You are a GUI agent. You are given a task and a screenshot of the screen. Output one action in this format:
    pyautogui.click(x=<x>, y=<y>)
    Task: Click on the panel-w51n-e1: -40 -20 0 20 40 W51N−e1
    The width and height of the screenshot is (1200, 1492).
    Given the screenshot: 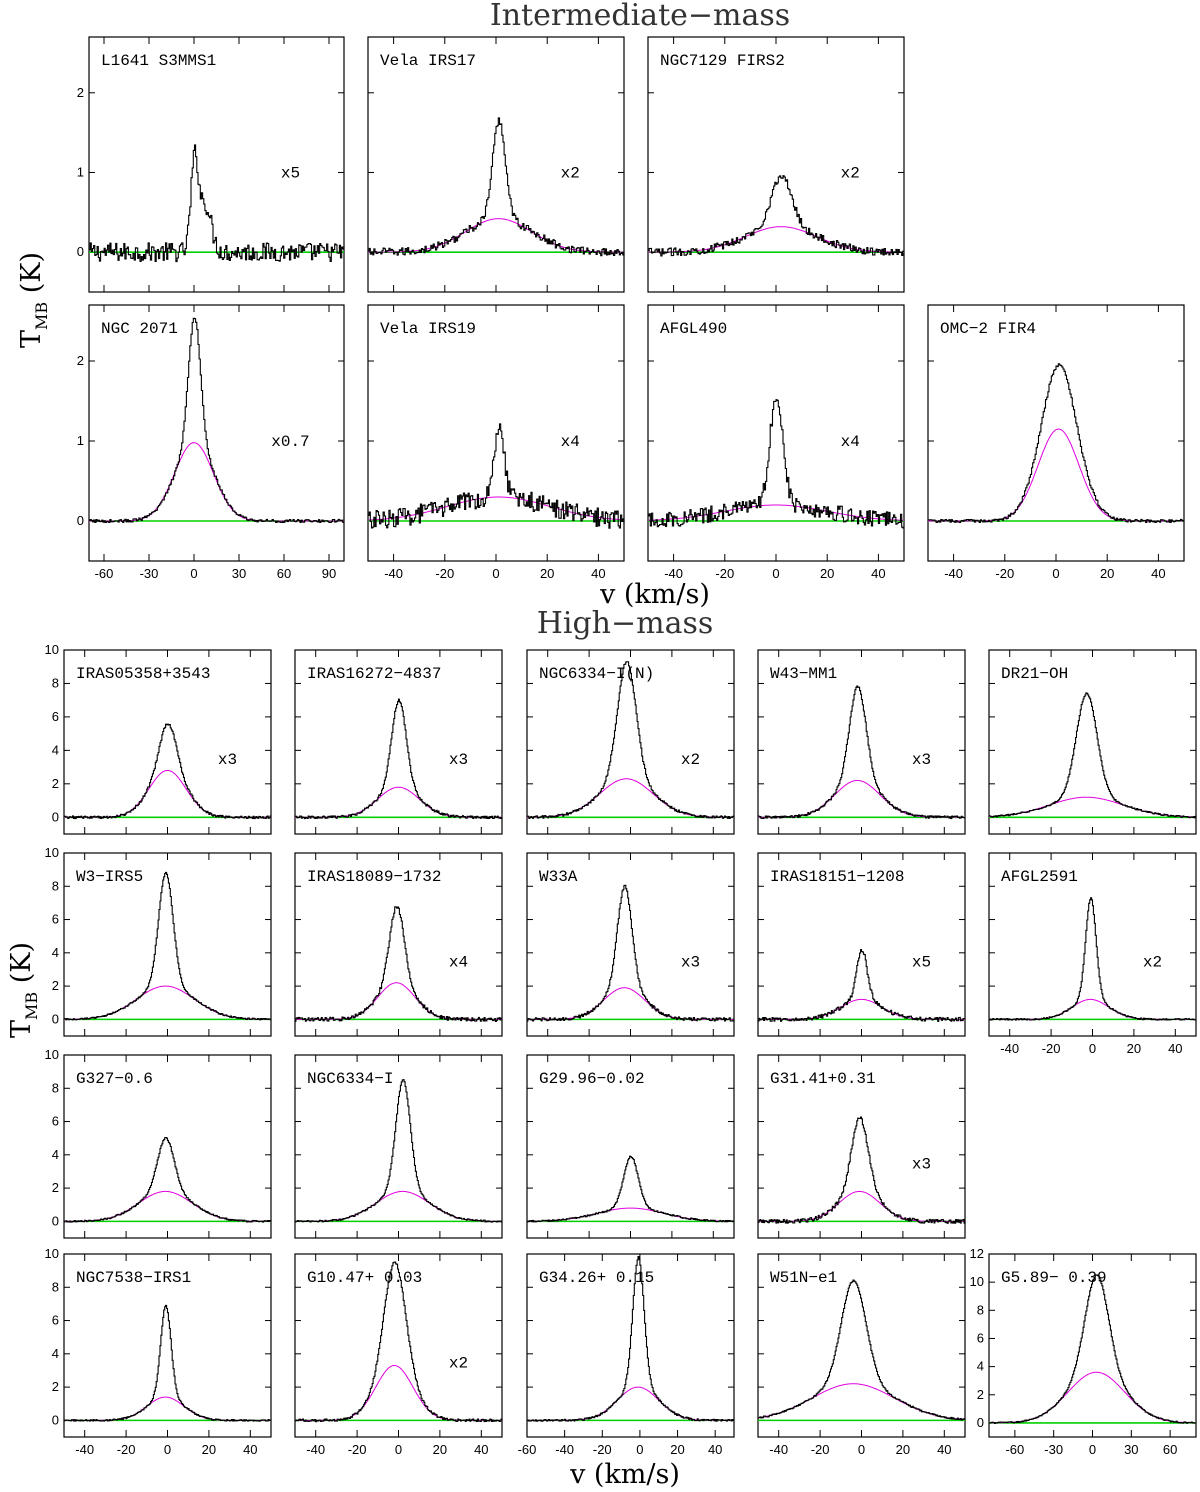 What is the action you would take?
    pyautogui.click(x=861, y=1355)
    